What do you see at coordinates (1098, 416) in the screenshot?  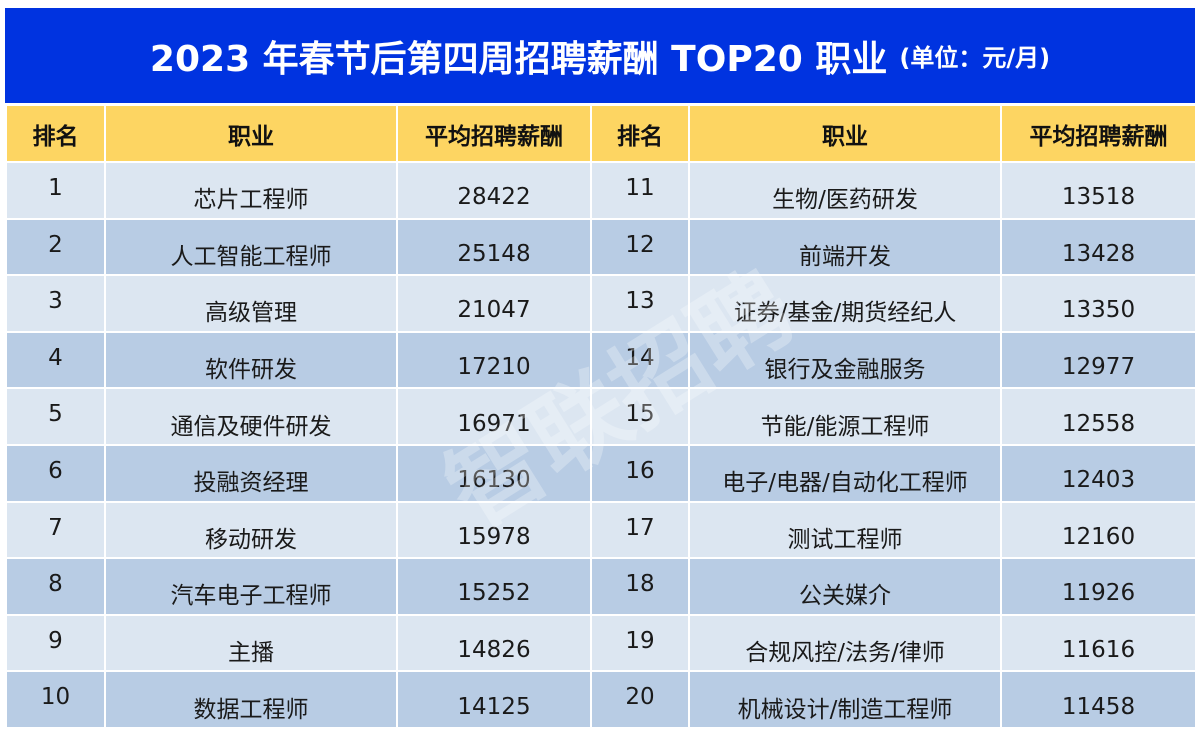 I see `pay-cell: 12558` at bounding box center [1098, 416].